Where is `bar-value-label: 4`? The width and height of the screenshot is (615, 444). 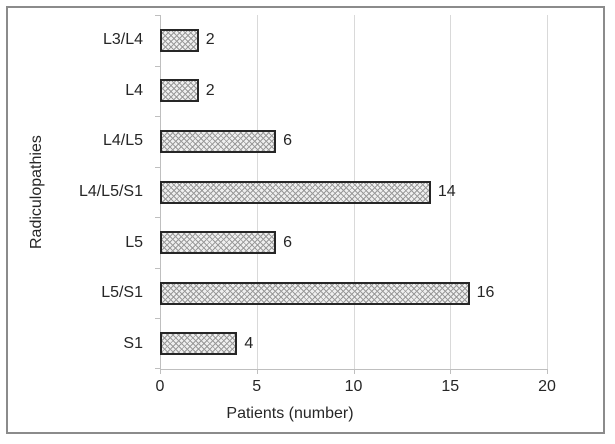 bar-value-label: 4 is located at coordinates (249, 343).